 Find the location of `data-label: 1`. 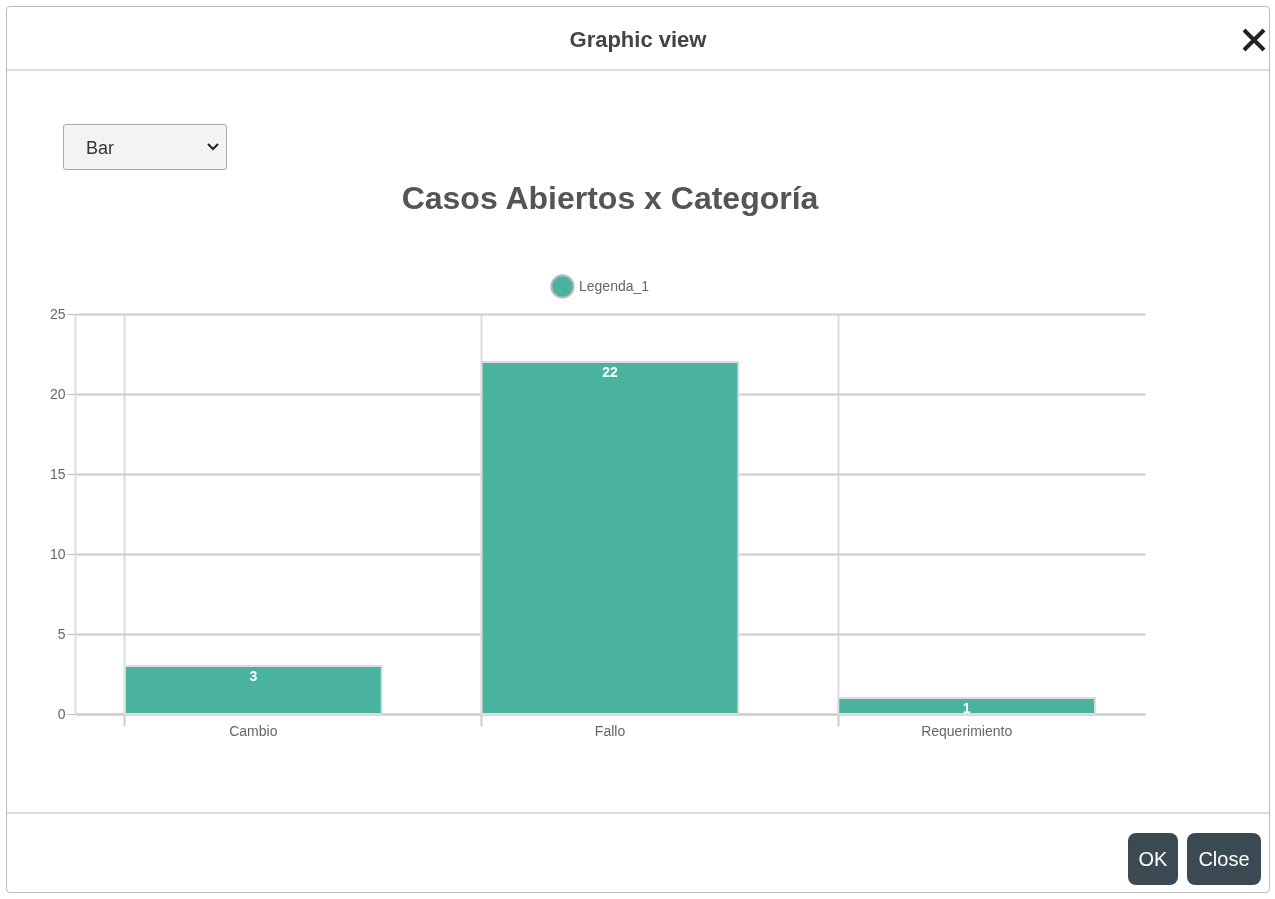

data-label: 1 is located at coordinates (966, 708).